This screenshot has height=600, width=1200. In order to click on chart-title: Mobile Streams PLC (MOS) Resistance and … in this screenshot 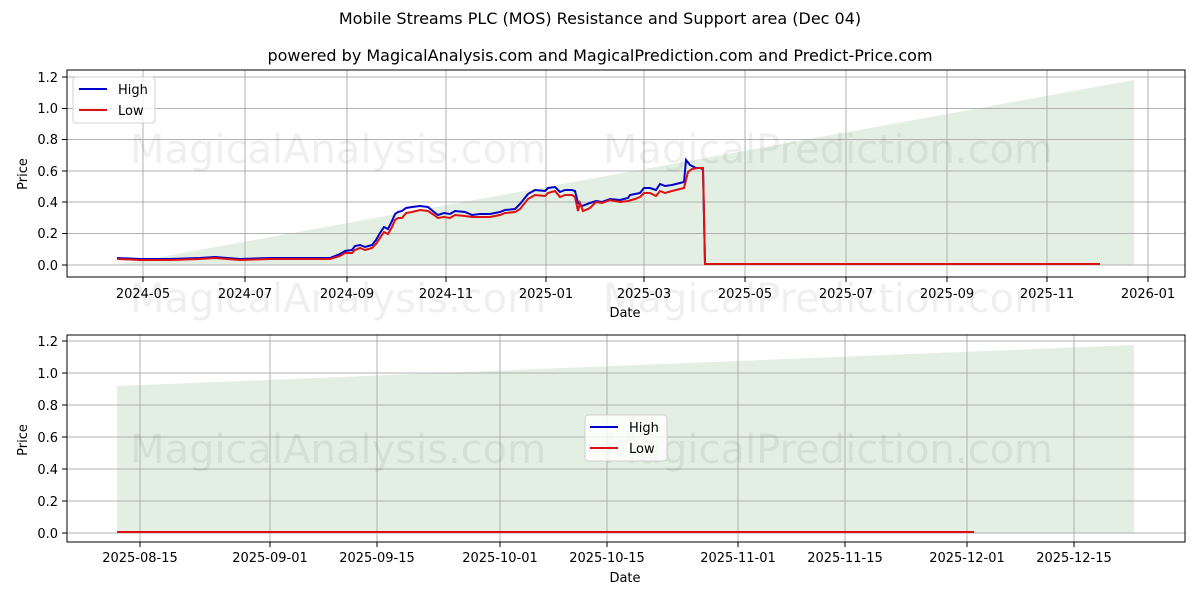, I will do `click(600, 18)`.